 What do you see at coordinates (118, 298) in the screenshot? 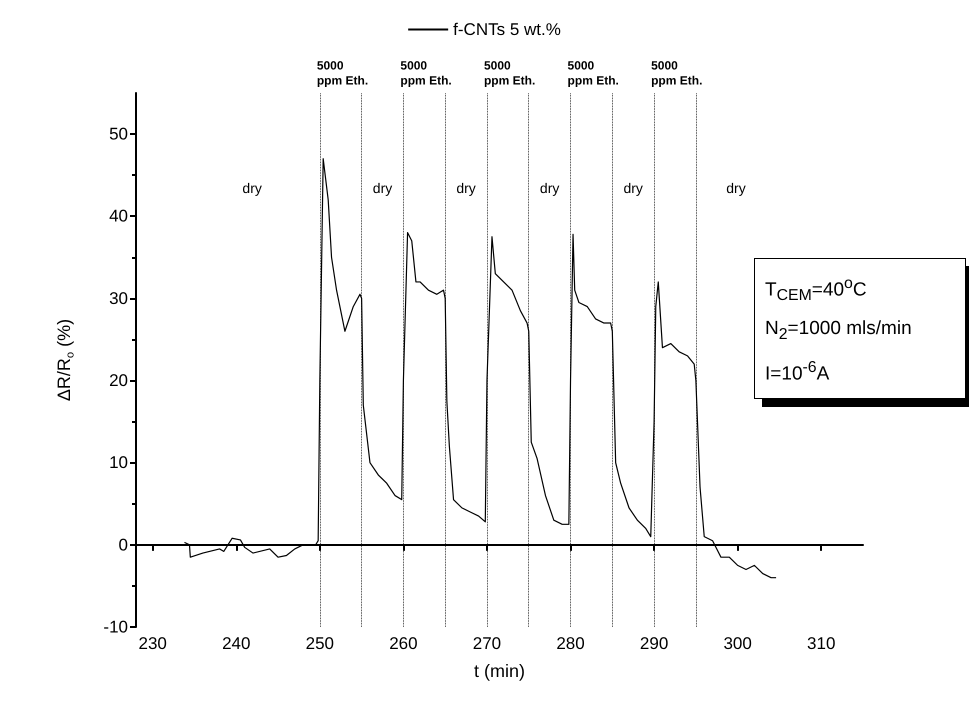
I see `y-tick-label: 30` at bounding box center [118, 298].